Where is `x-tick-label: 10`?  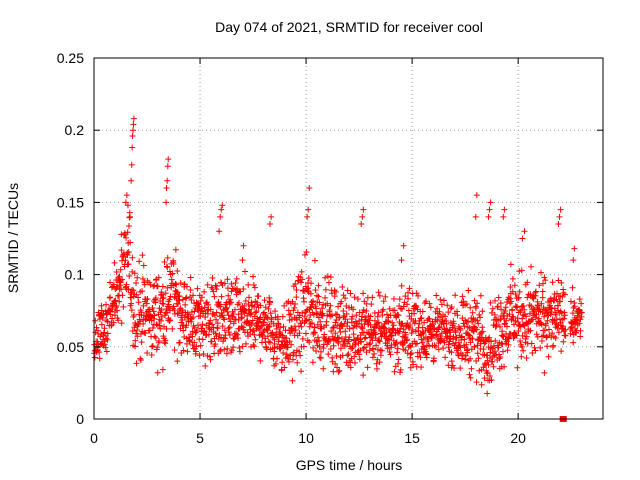
x-tick-label: 10 is located at coordinates (306, 438).